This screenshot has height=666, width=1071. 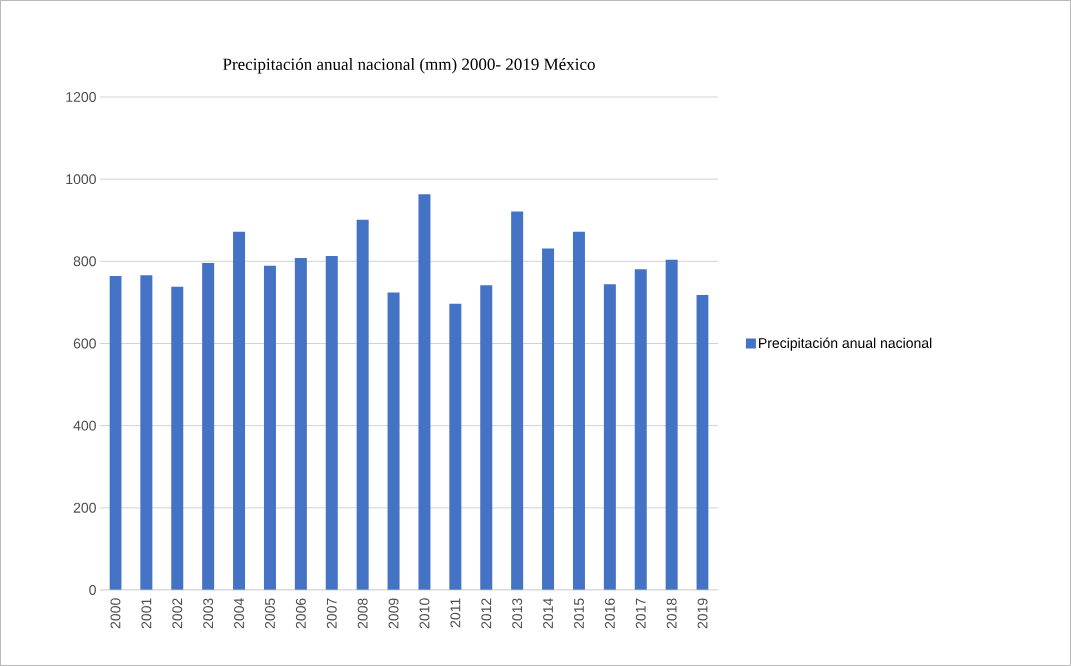 I want to click on y-tick-label: 400, so click(x=84, y=425).